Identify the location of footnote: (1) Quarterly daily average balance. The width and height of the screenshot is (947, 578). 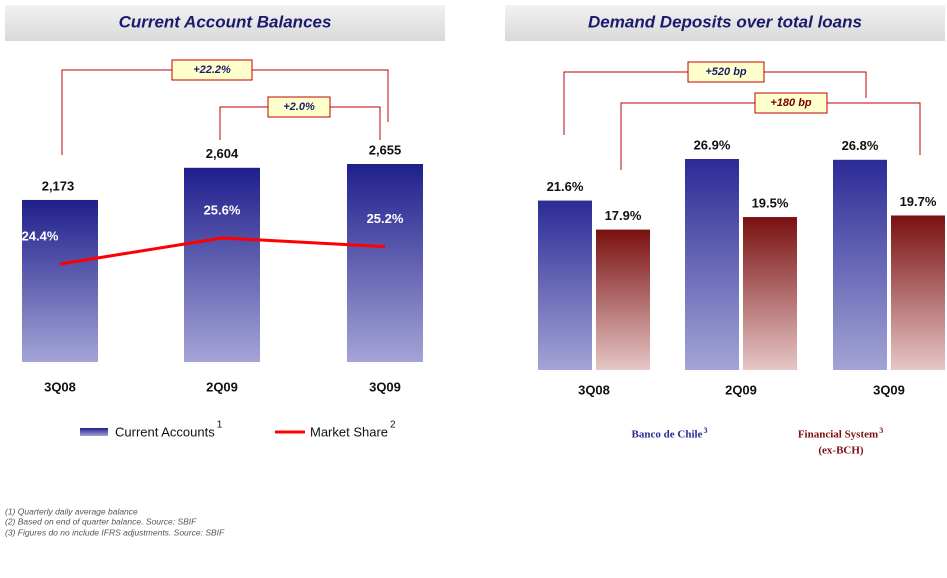
(71, 511).